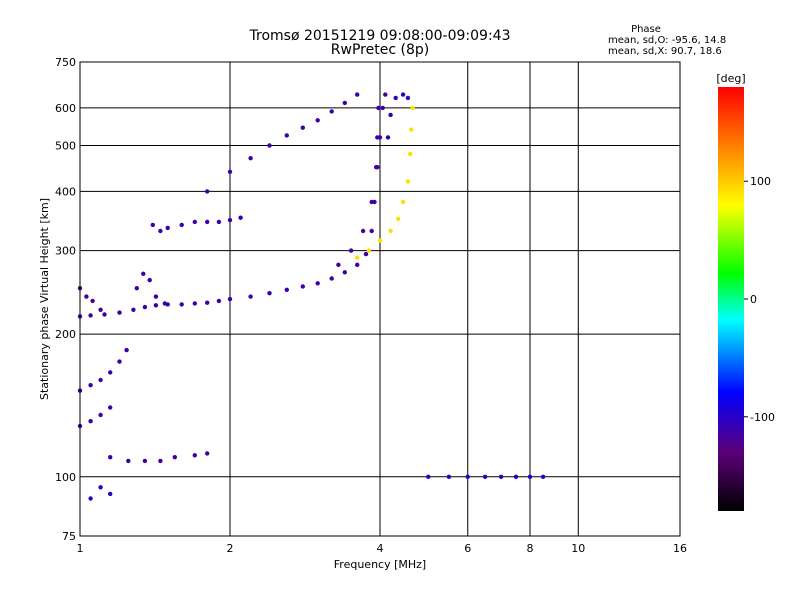 The height and width of the screenshot is (600, 800). What do you see at coordinates (65, 191) in the screenshot?
I see `y-tick-label: 400` at bounding box center [65, 191].